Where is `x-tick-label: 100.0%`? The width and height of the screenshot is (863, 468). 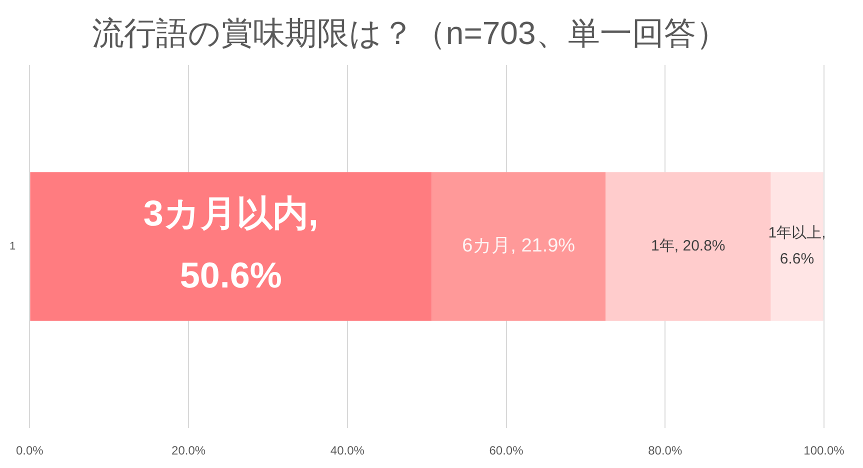 x-tick-label: 100.0% is located at coordinates (824, 451).